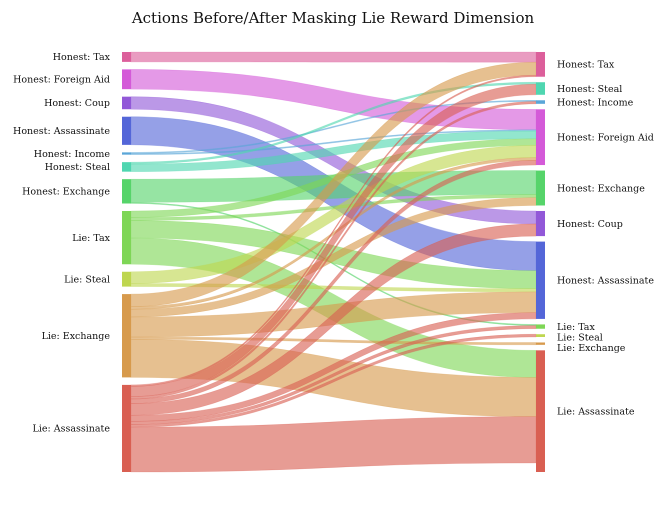  What do you see at coordinates (605, 281) in the screenshot?
I see `right-node-label: Honest: Assassinate` at bounding box center [605, 281].